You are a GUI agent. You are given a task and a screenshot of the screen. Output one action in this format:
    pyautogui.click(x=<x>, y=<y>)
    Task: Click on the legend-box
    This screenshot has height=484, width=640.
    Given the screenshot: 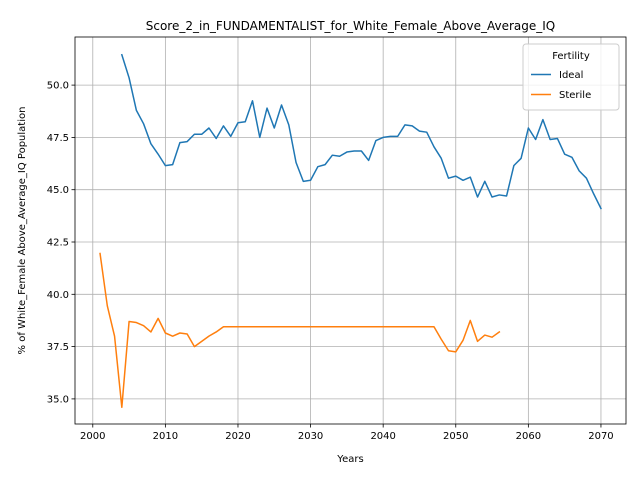 What is the action you would take?
    pyautogui.click(x=571, y=77)
    